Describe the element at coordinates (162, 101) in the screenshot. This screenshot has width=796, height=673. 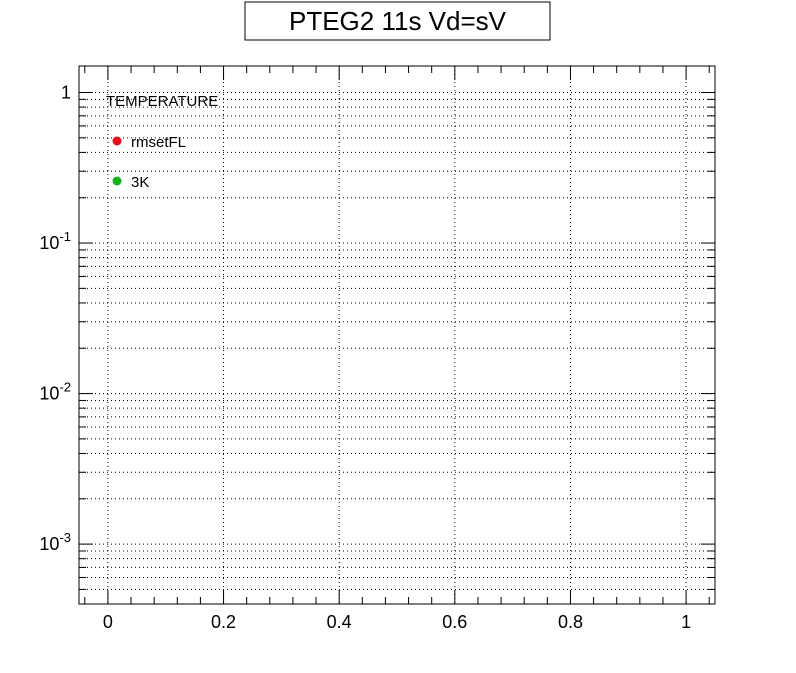
I see `legend-header: TEMPERATURE` at that location.